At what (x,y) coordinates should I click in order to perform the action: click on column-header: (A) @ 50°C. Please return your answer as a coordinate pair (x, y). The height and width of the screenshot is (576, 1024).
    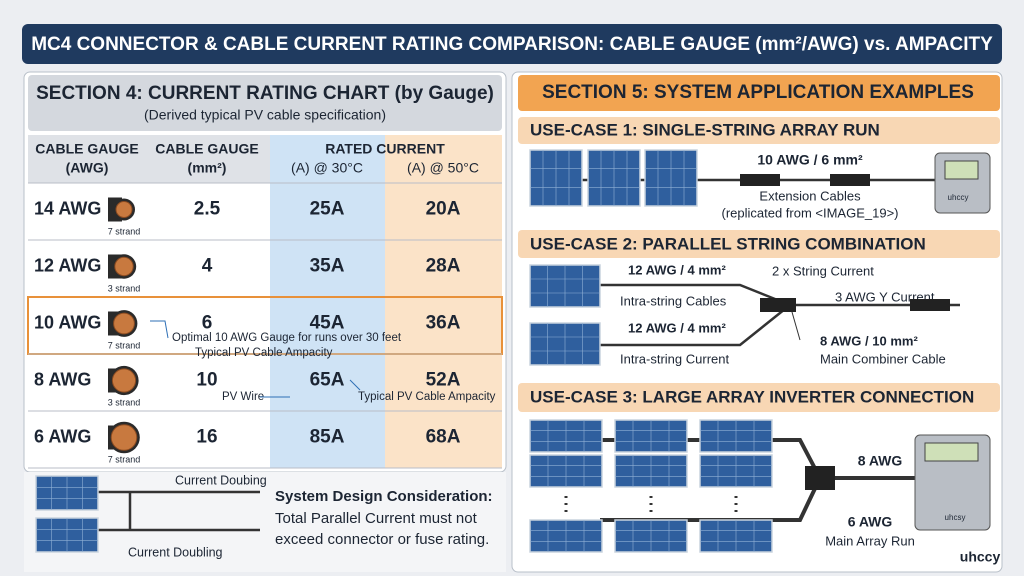
    Looking at the image, I should click on (443, 168).